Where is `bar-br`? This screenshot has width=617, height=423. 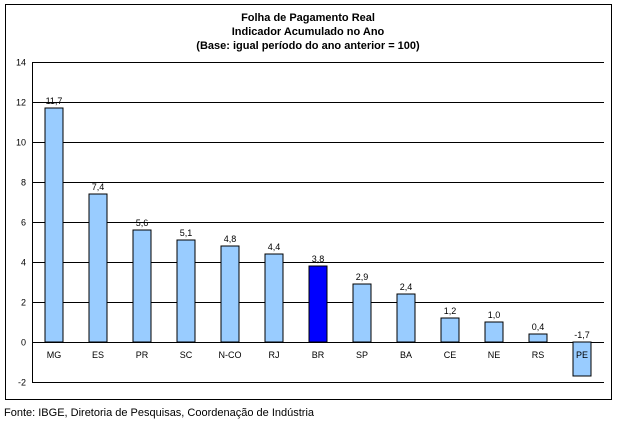
bar-br is located at coordinates (318, 304).